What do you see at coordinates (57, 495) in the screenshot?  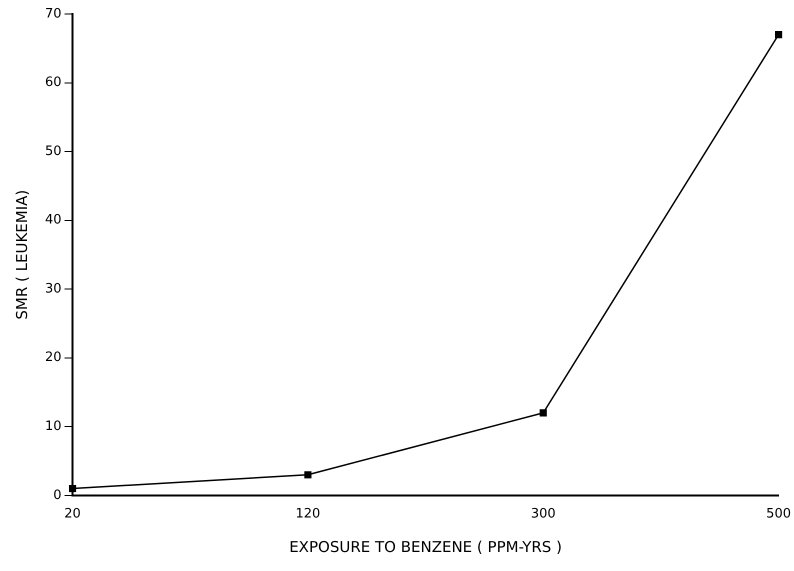 I see `y-tick-label: 0` at bounding box center [57, 495].